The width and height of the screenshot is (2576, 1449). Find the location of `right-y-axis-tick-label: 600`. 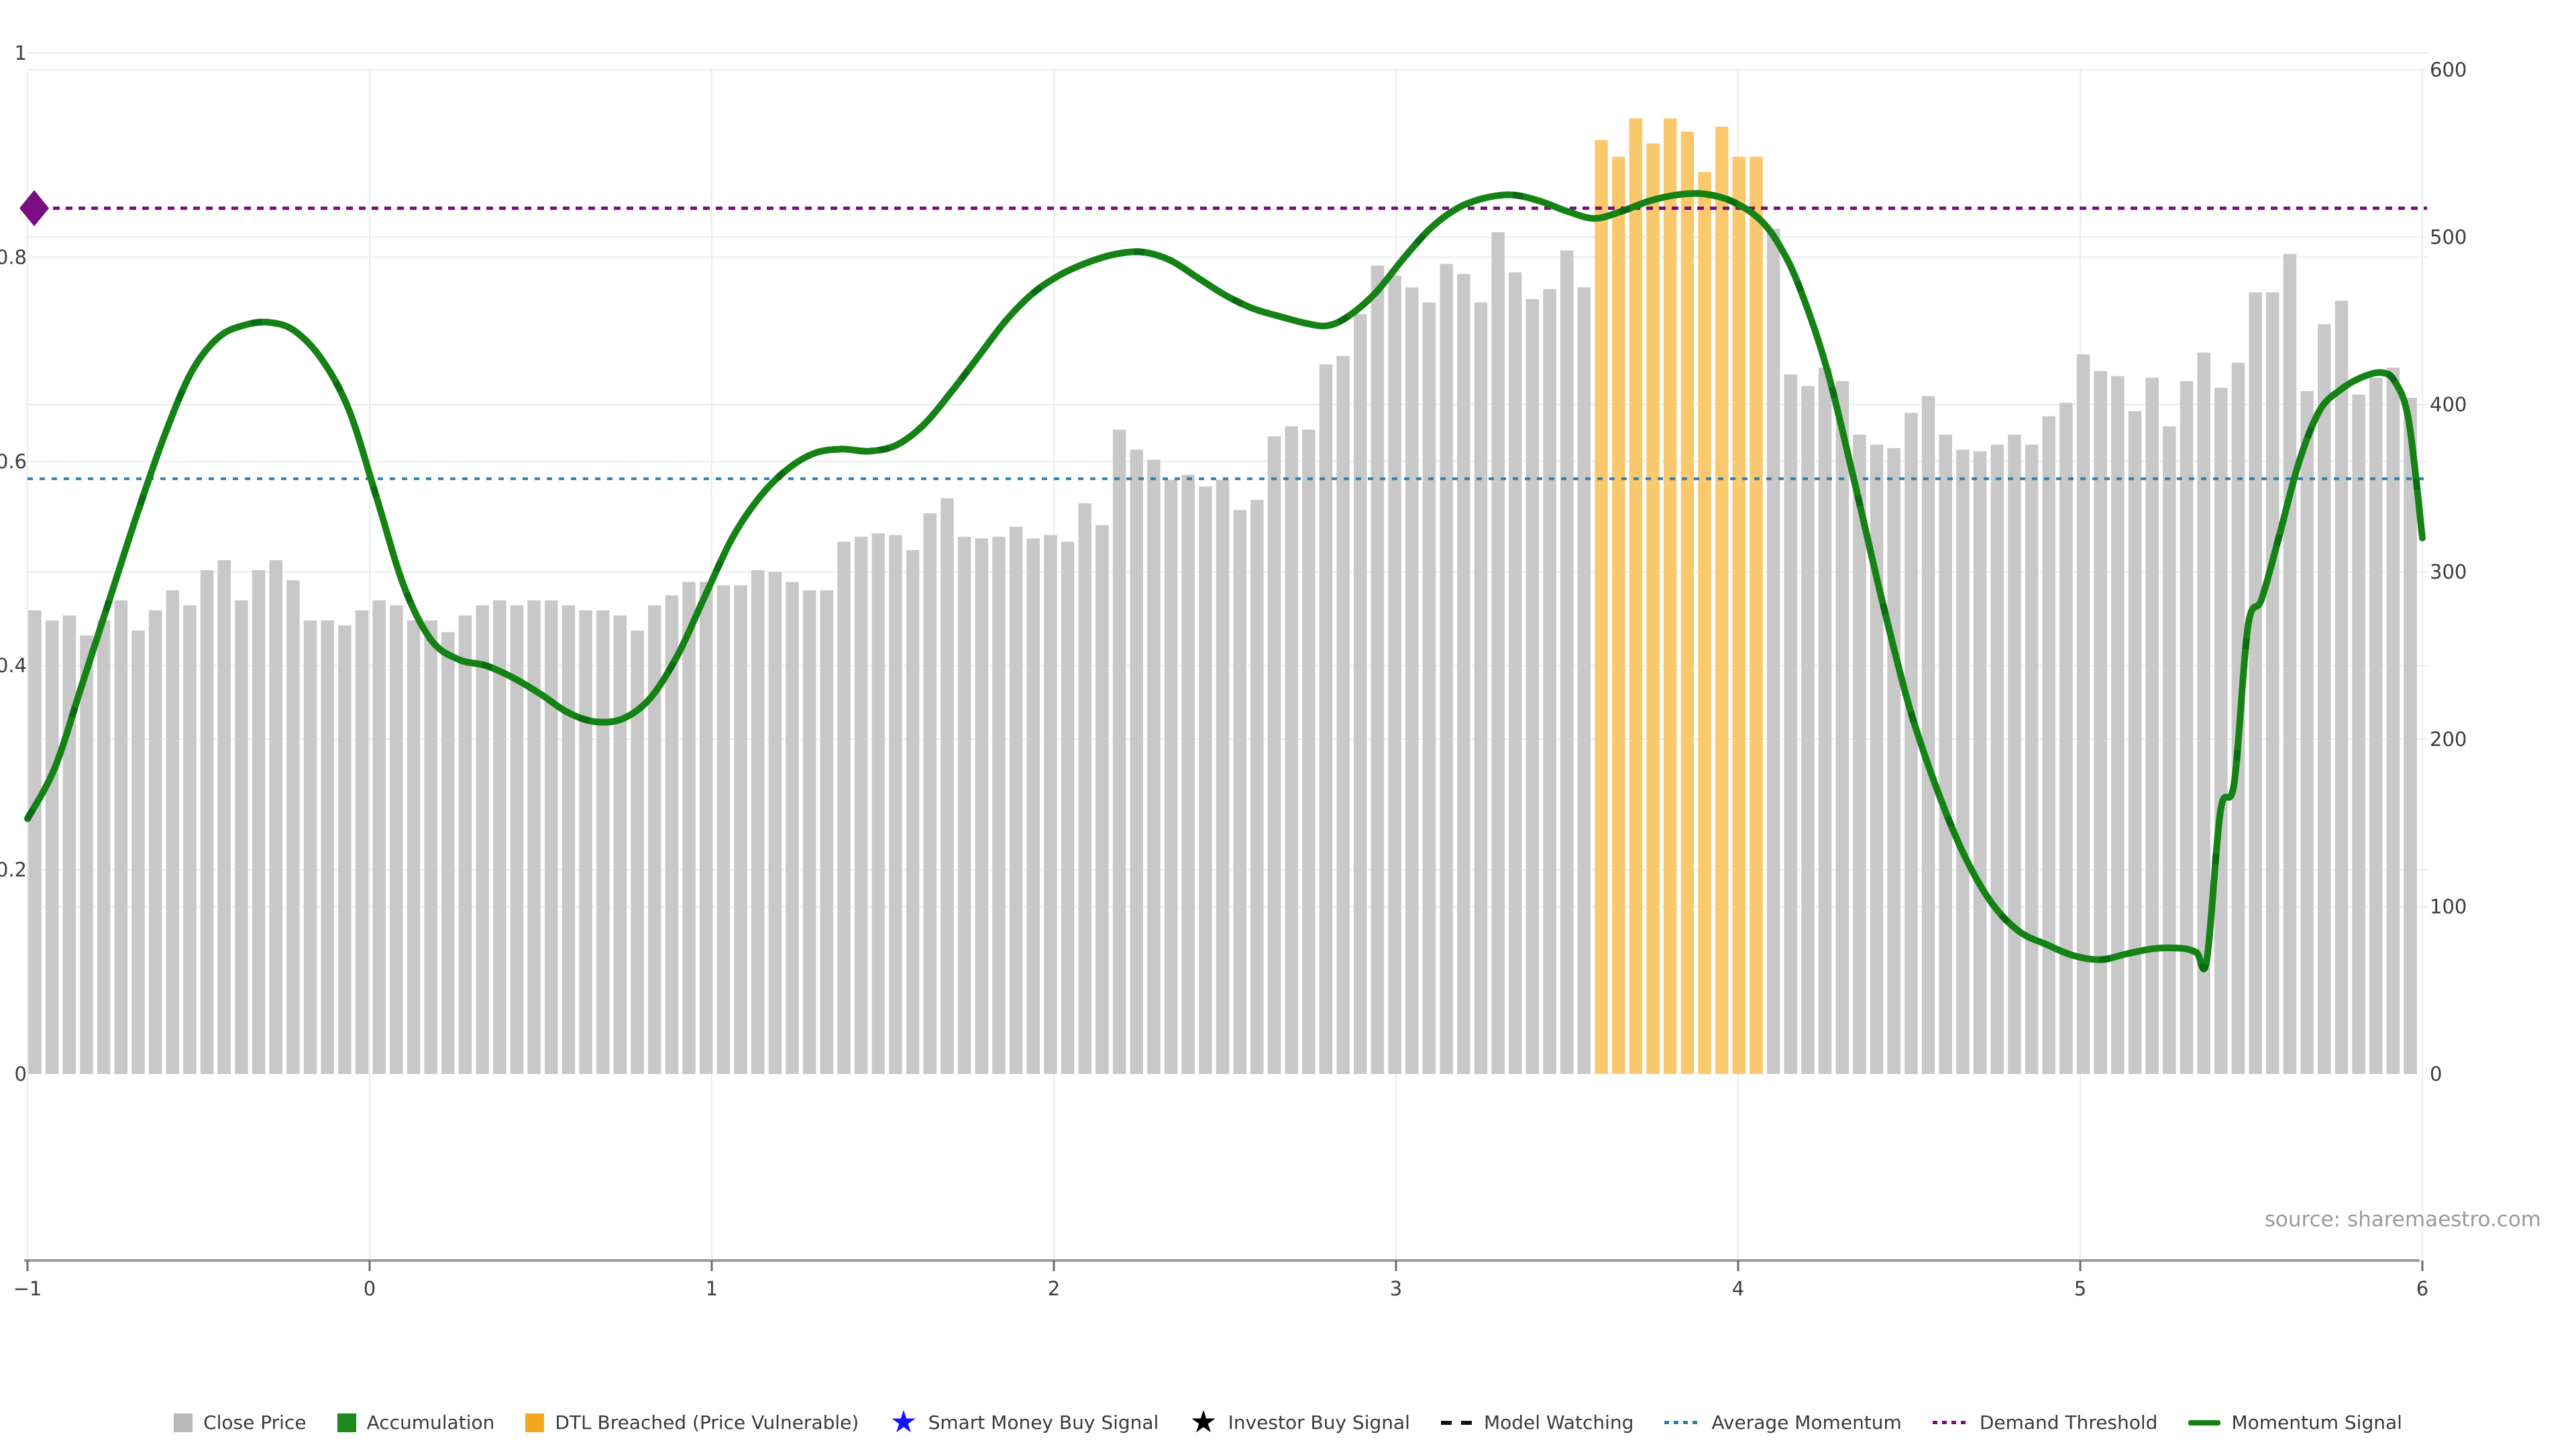

right-y-axis-tick-label: 600 is located at coordinates (2448, 69).